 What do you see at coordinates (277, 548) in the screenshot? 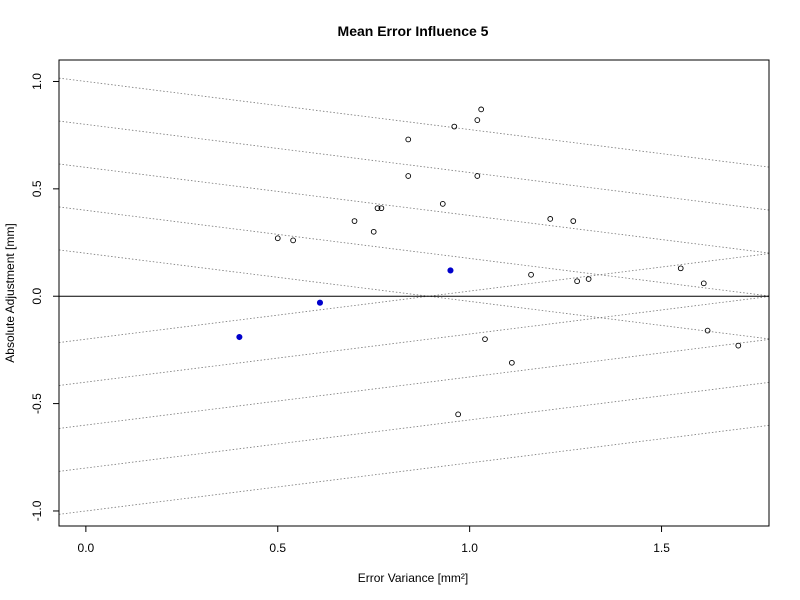
I see `x-tick-label: 0.5` at bounding box center [277, 548].